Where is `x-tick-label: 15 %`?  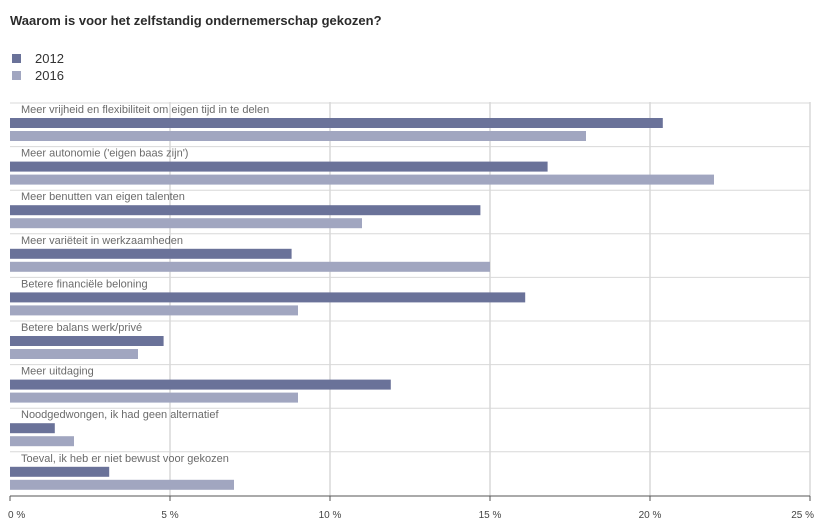
x-tick-label: 15 % is located at coordinates (490, 515).